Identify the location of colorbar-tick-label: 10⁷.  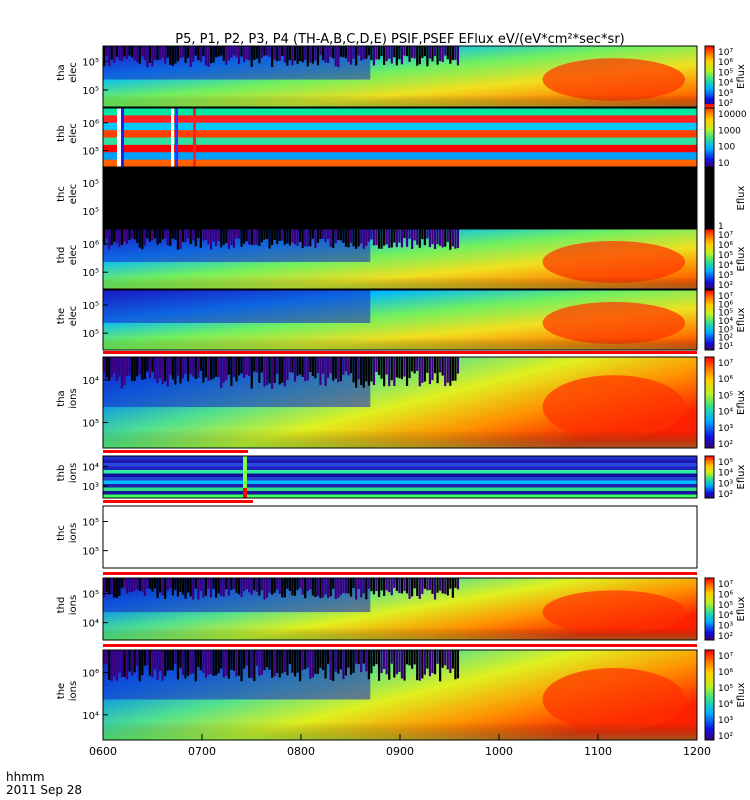
(725, 297).